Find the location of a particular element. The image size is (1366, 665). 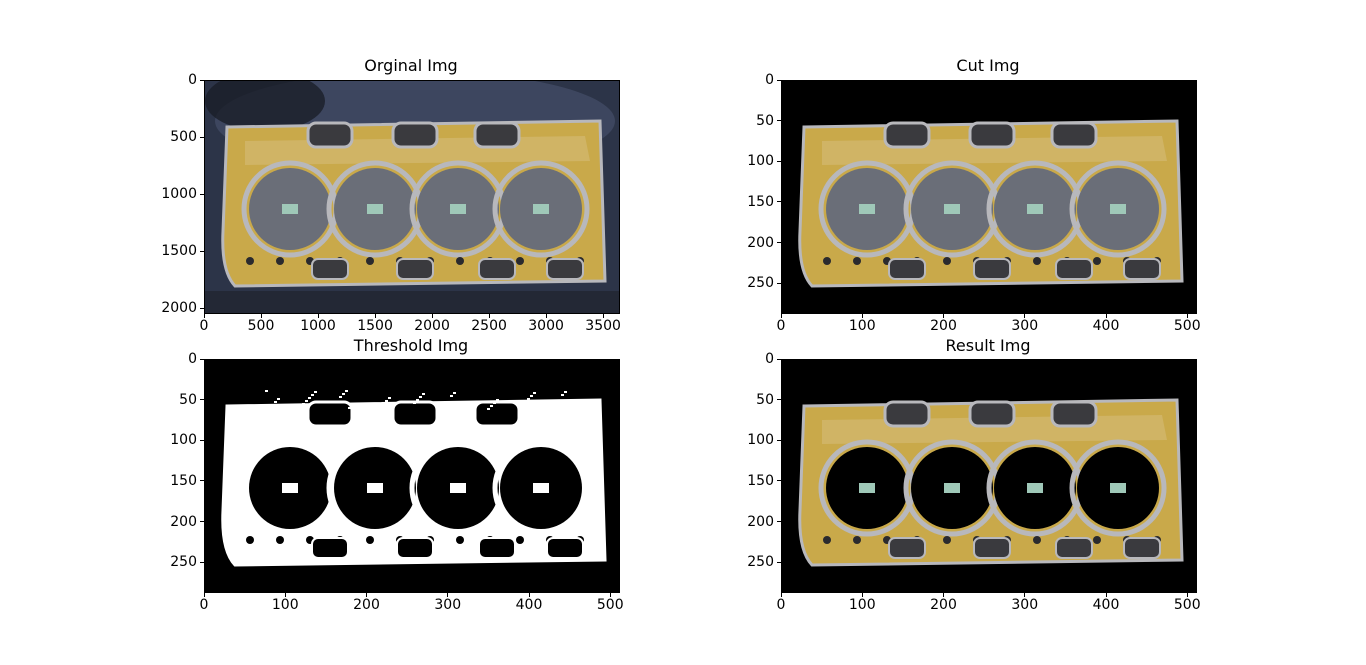

panel-title: Cut Img is located at coordinates (988, 65).